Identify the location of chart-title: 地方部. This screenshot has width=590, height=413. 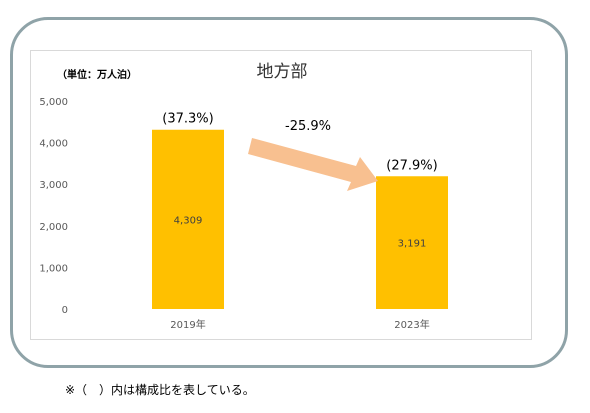
(282, 72).